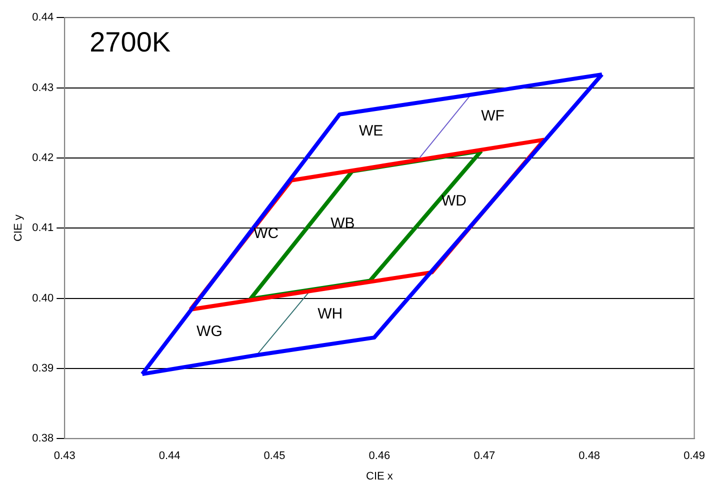 This screenshot has height=495, width=716. I want to click on annotation: WD, so click(454, 201).